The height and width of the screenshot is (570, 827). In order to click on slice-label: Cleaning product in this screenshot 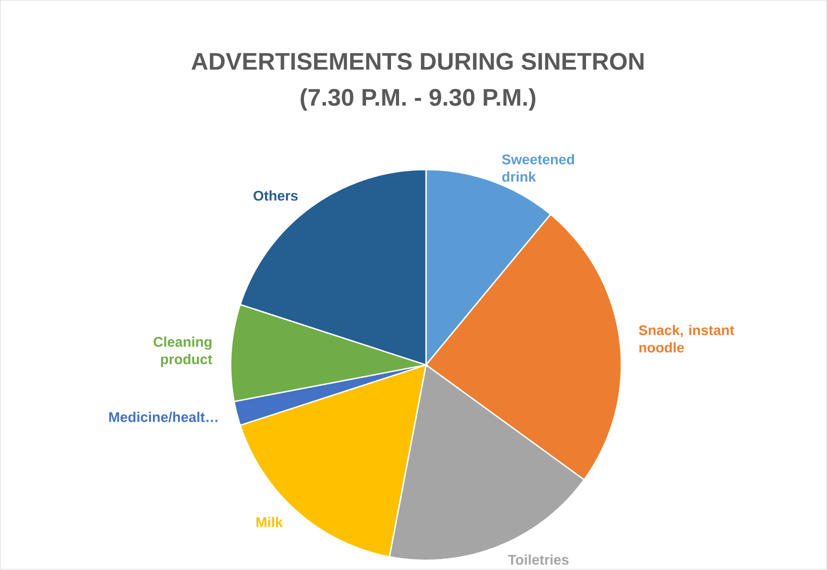, I will do `click(183, 352)`.